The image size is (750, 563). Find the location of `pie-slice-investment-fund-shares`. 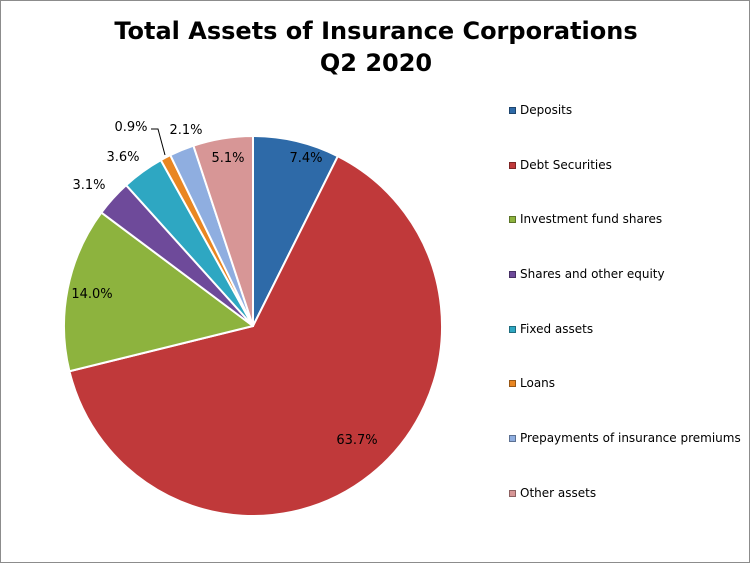

pie-slice-investment-fund-shares is located at coordinates (158, 292).